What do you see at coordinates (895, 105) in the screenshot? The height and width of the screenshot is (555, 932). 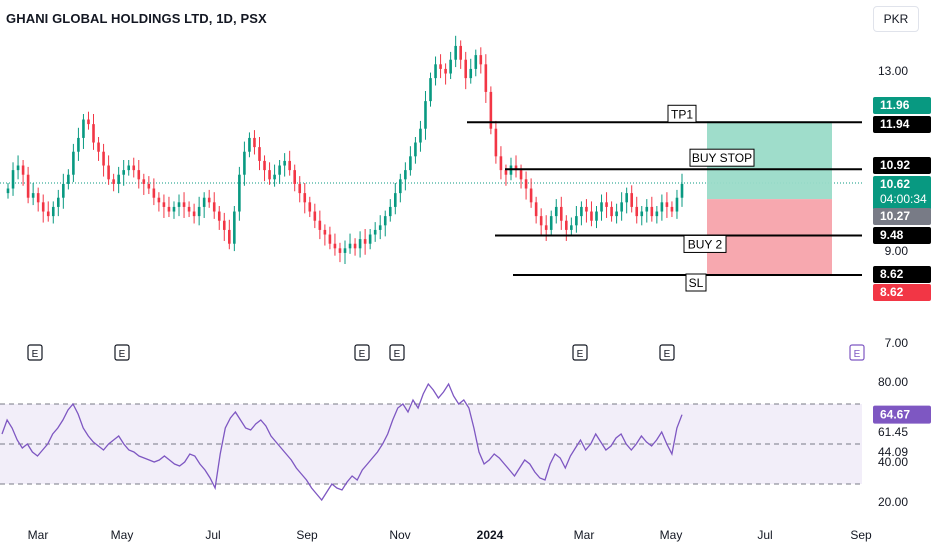 I see `price-label: 11.96` at bounding box center [895, 105].